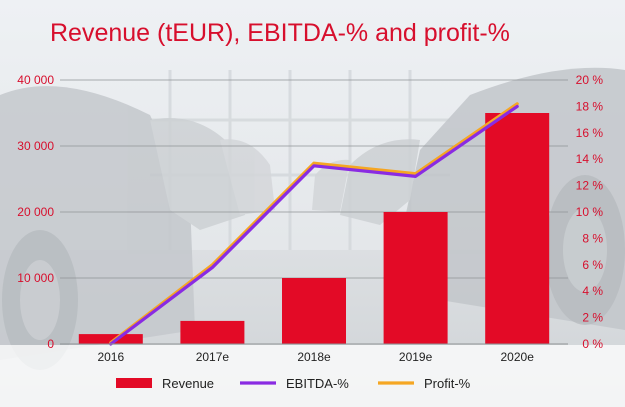  Describe the element at coordinates (592, 344) in the screenshot. I see `y-right-tick-label: 0 %` at that location.